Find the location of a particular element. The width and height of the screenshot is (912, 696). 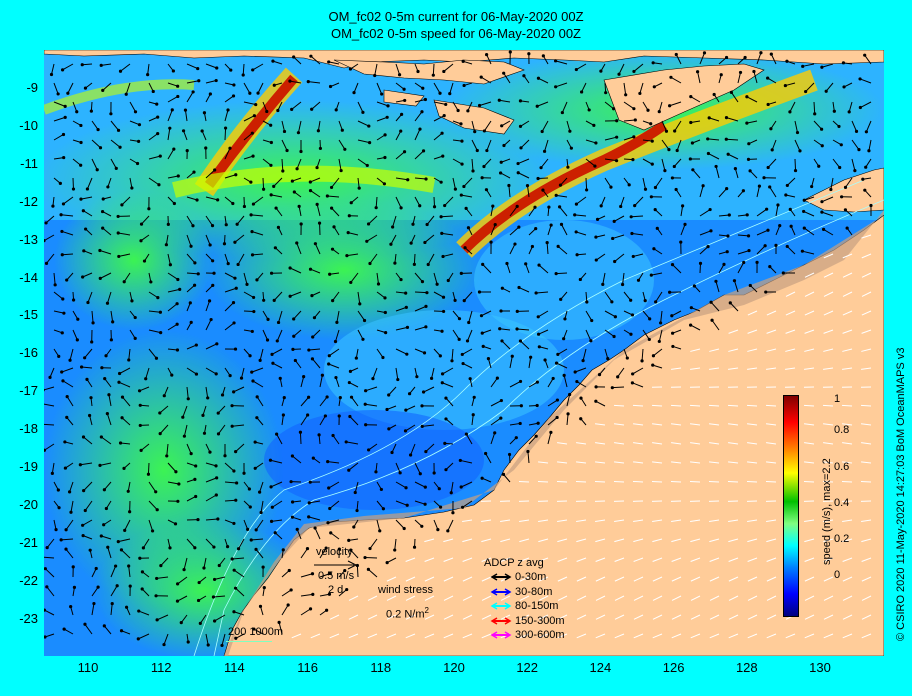

colorbar-tick: 0.4 is located at coordinates (842, 503).